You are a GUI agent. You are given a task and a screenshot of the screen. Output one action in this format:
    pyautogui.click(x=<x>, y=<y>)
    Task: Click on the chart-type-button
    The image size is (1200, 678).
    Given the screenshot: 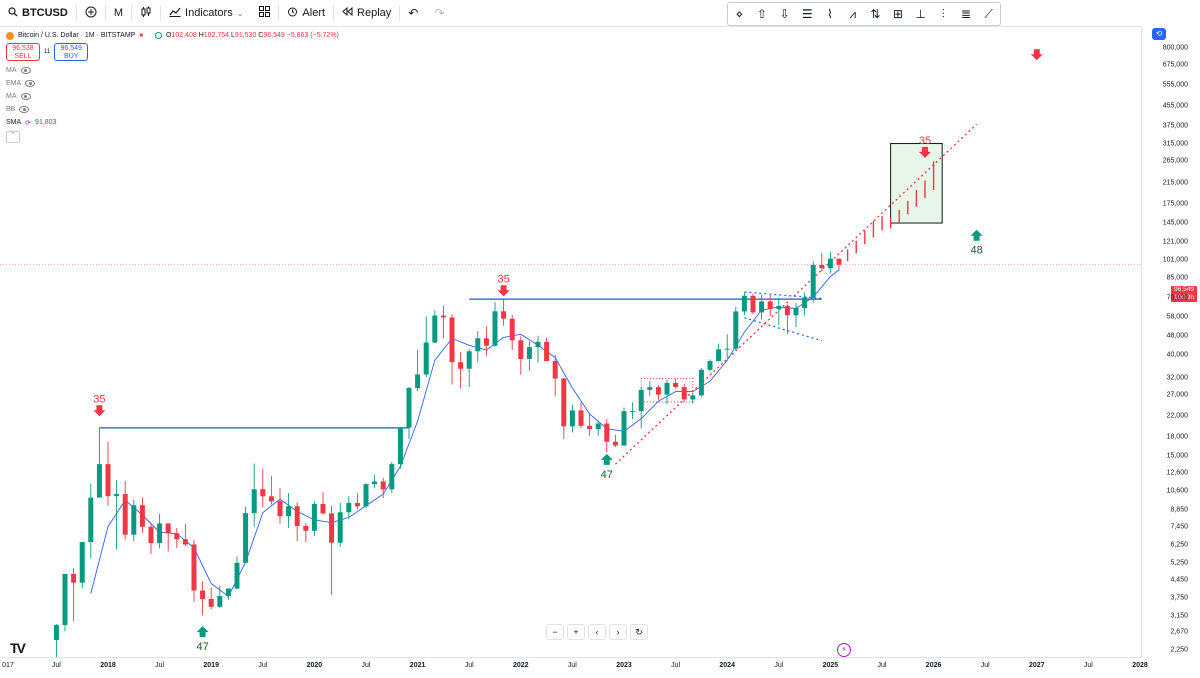 What is the action you would take?
    pyautogui.click(x=146, y=13)
    